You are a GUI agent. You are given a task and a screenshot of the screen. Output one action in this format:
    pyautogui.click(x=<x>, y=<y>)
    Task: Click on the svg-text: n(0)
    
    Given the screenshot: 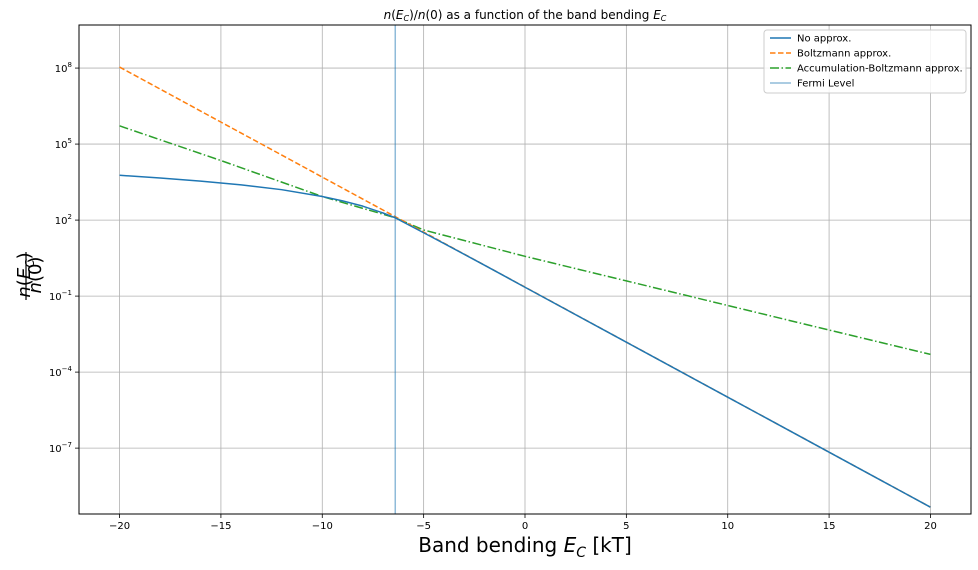 What is the action you would take?
    pyautogui.click(x=35, y=275)
    